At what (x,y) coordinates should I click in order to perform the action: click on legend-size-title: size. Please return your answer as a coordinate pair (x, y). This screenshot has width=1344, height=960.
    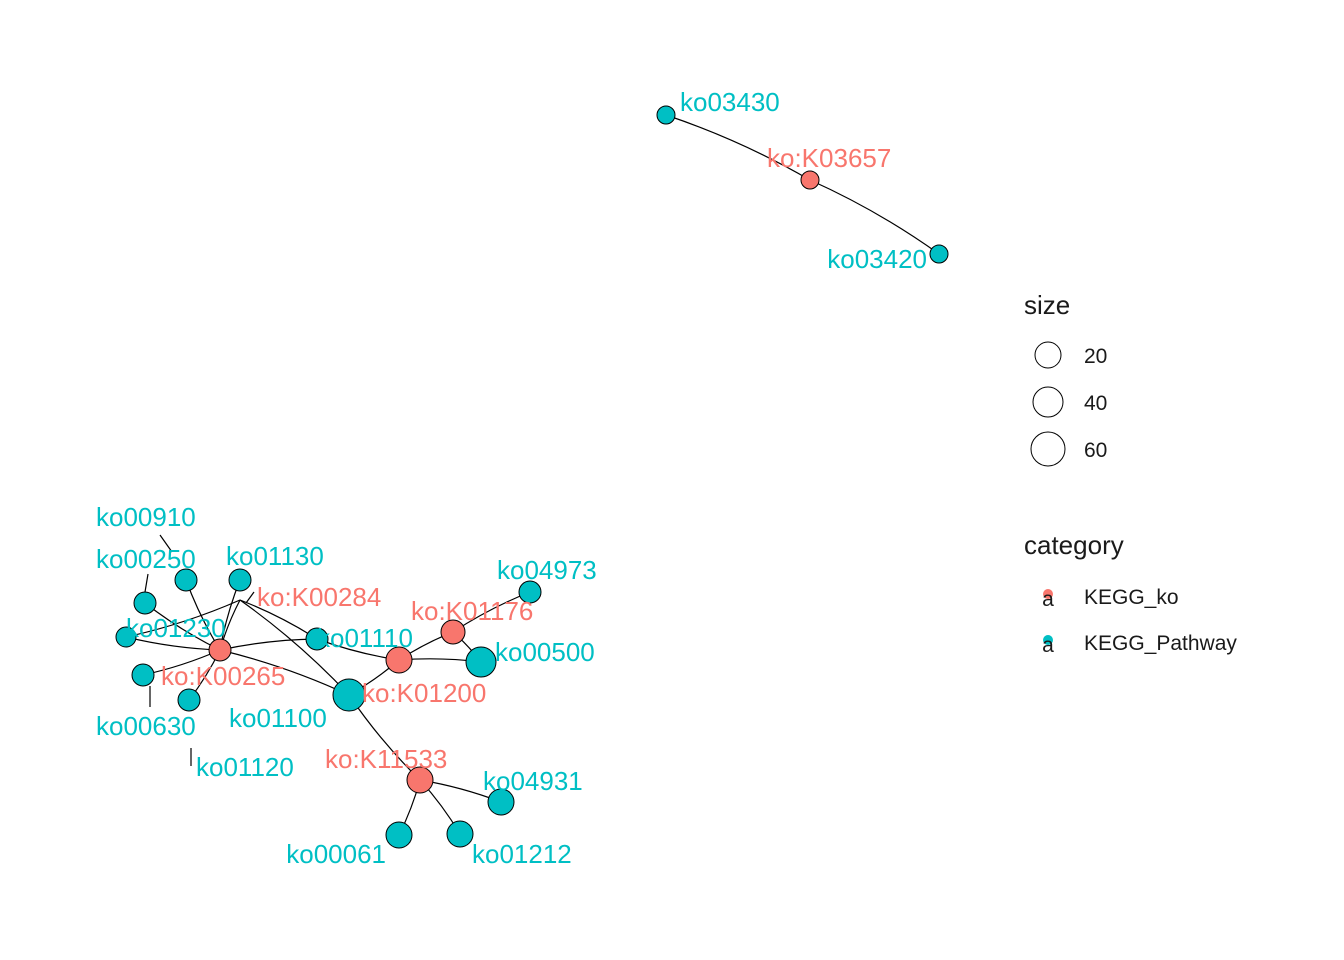
    Looking at the image, I should click on (1047, 305).